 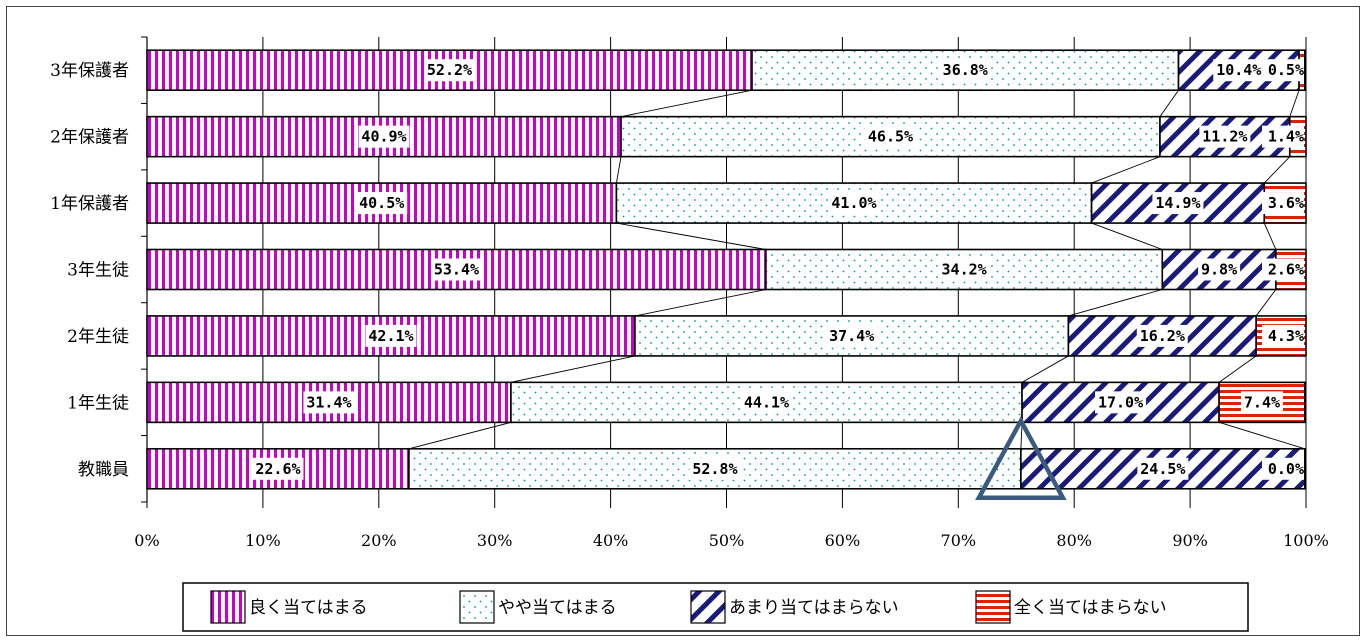 I want to click on data-label: 36.8%, so click(x=965, y=70).